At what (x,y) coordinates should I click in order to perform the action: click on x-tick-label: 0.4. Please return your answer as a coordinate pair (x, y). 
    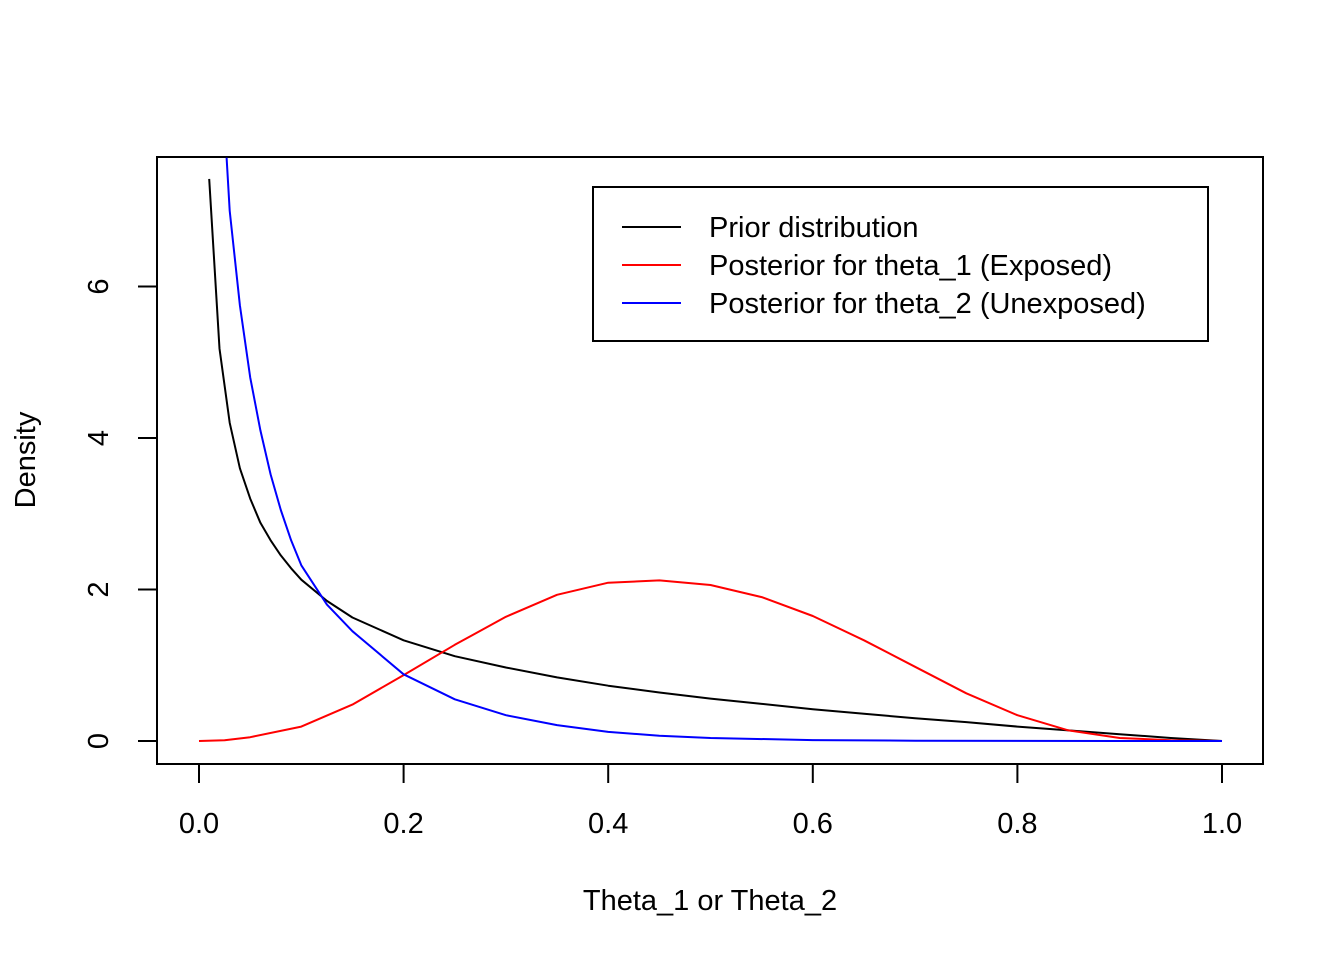
    Looking at the image, I should click on (608, 824).